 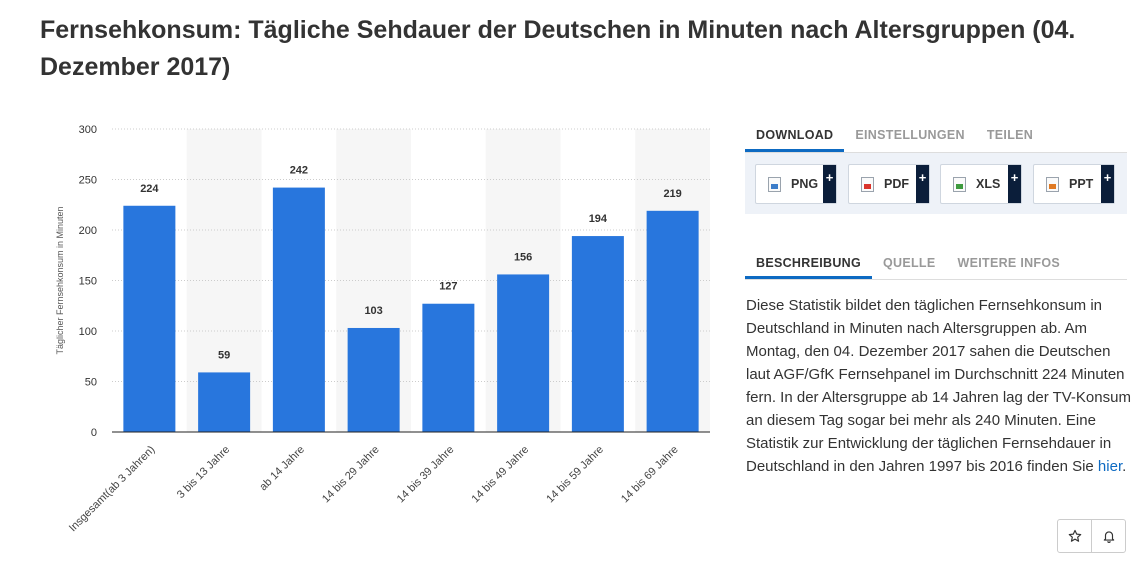 I want to click on tab-weitere-infos: WEITERE INFOS, so click(x=1009, y=263).